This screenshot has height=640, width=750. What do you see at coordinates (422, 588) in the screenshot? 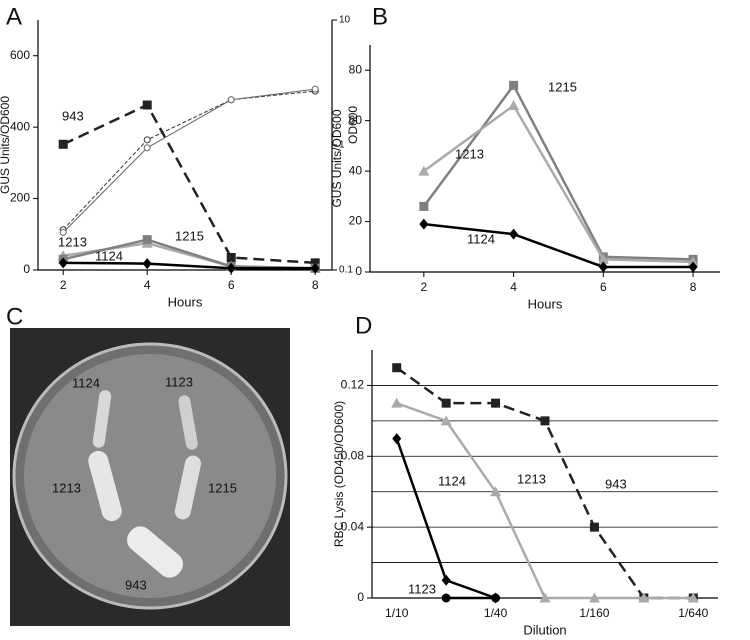
I see `series-label: 1123` at bounding box center [422, 588].